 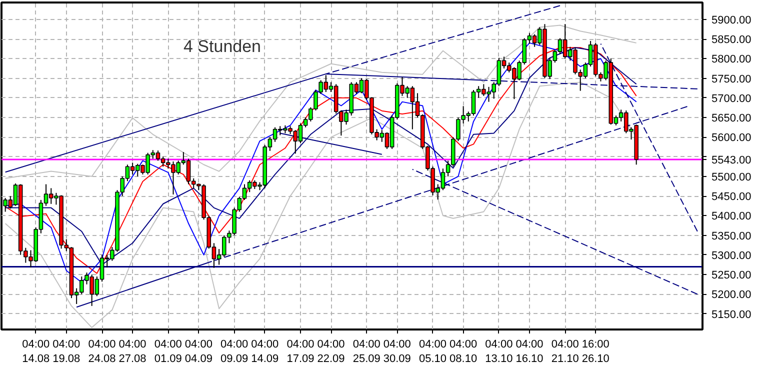 I want to click on y-tick-label: 5600.00, so click(x=732, y=138).